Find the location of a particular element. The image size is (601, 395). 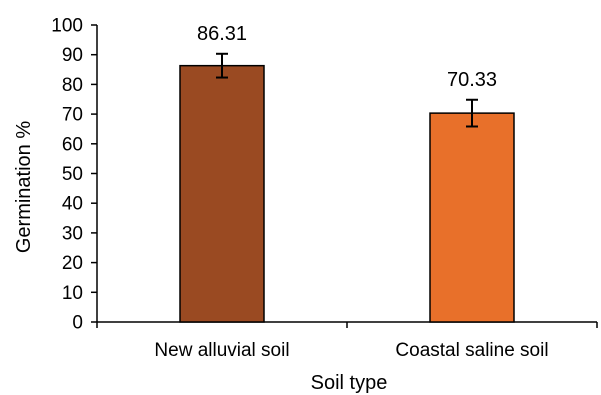

y-tick-label: 20 is located at coordinates (72, 263).